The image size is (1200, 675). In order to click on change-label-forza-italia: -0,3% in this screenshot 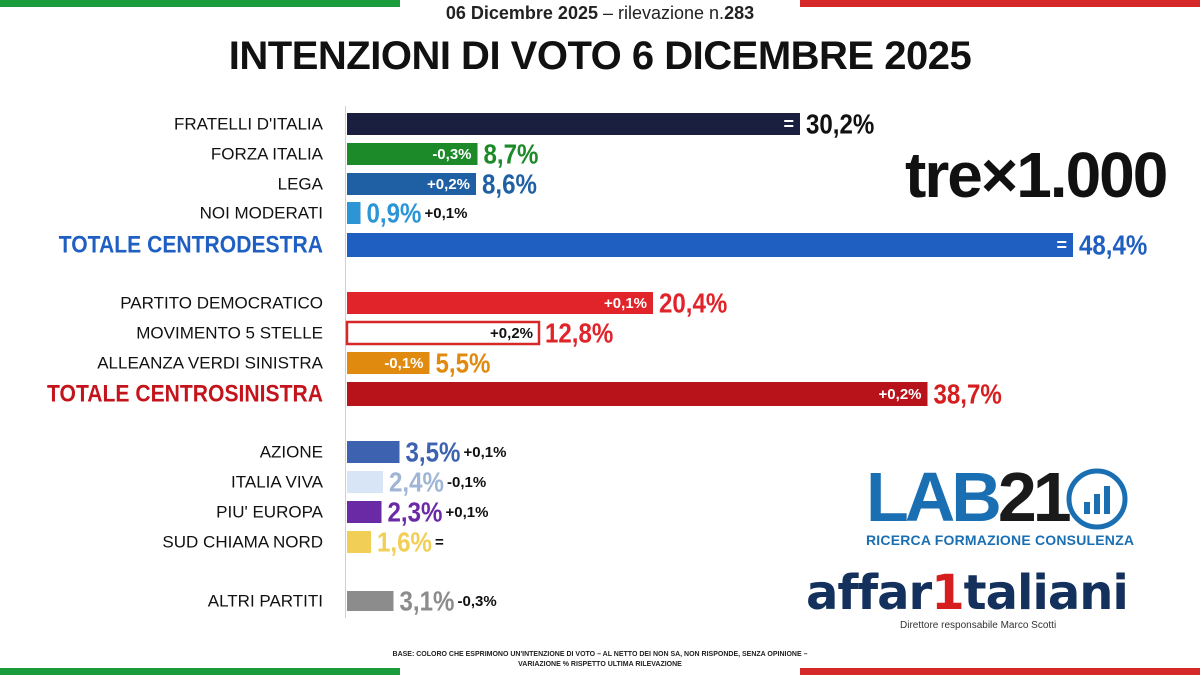, I will do `click(451, 154)`.